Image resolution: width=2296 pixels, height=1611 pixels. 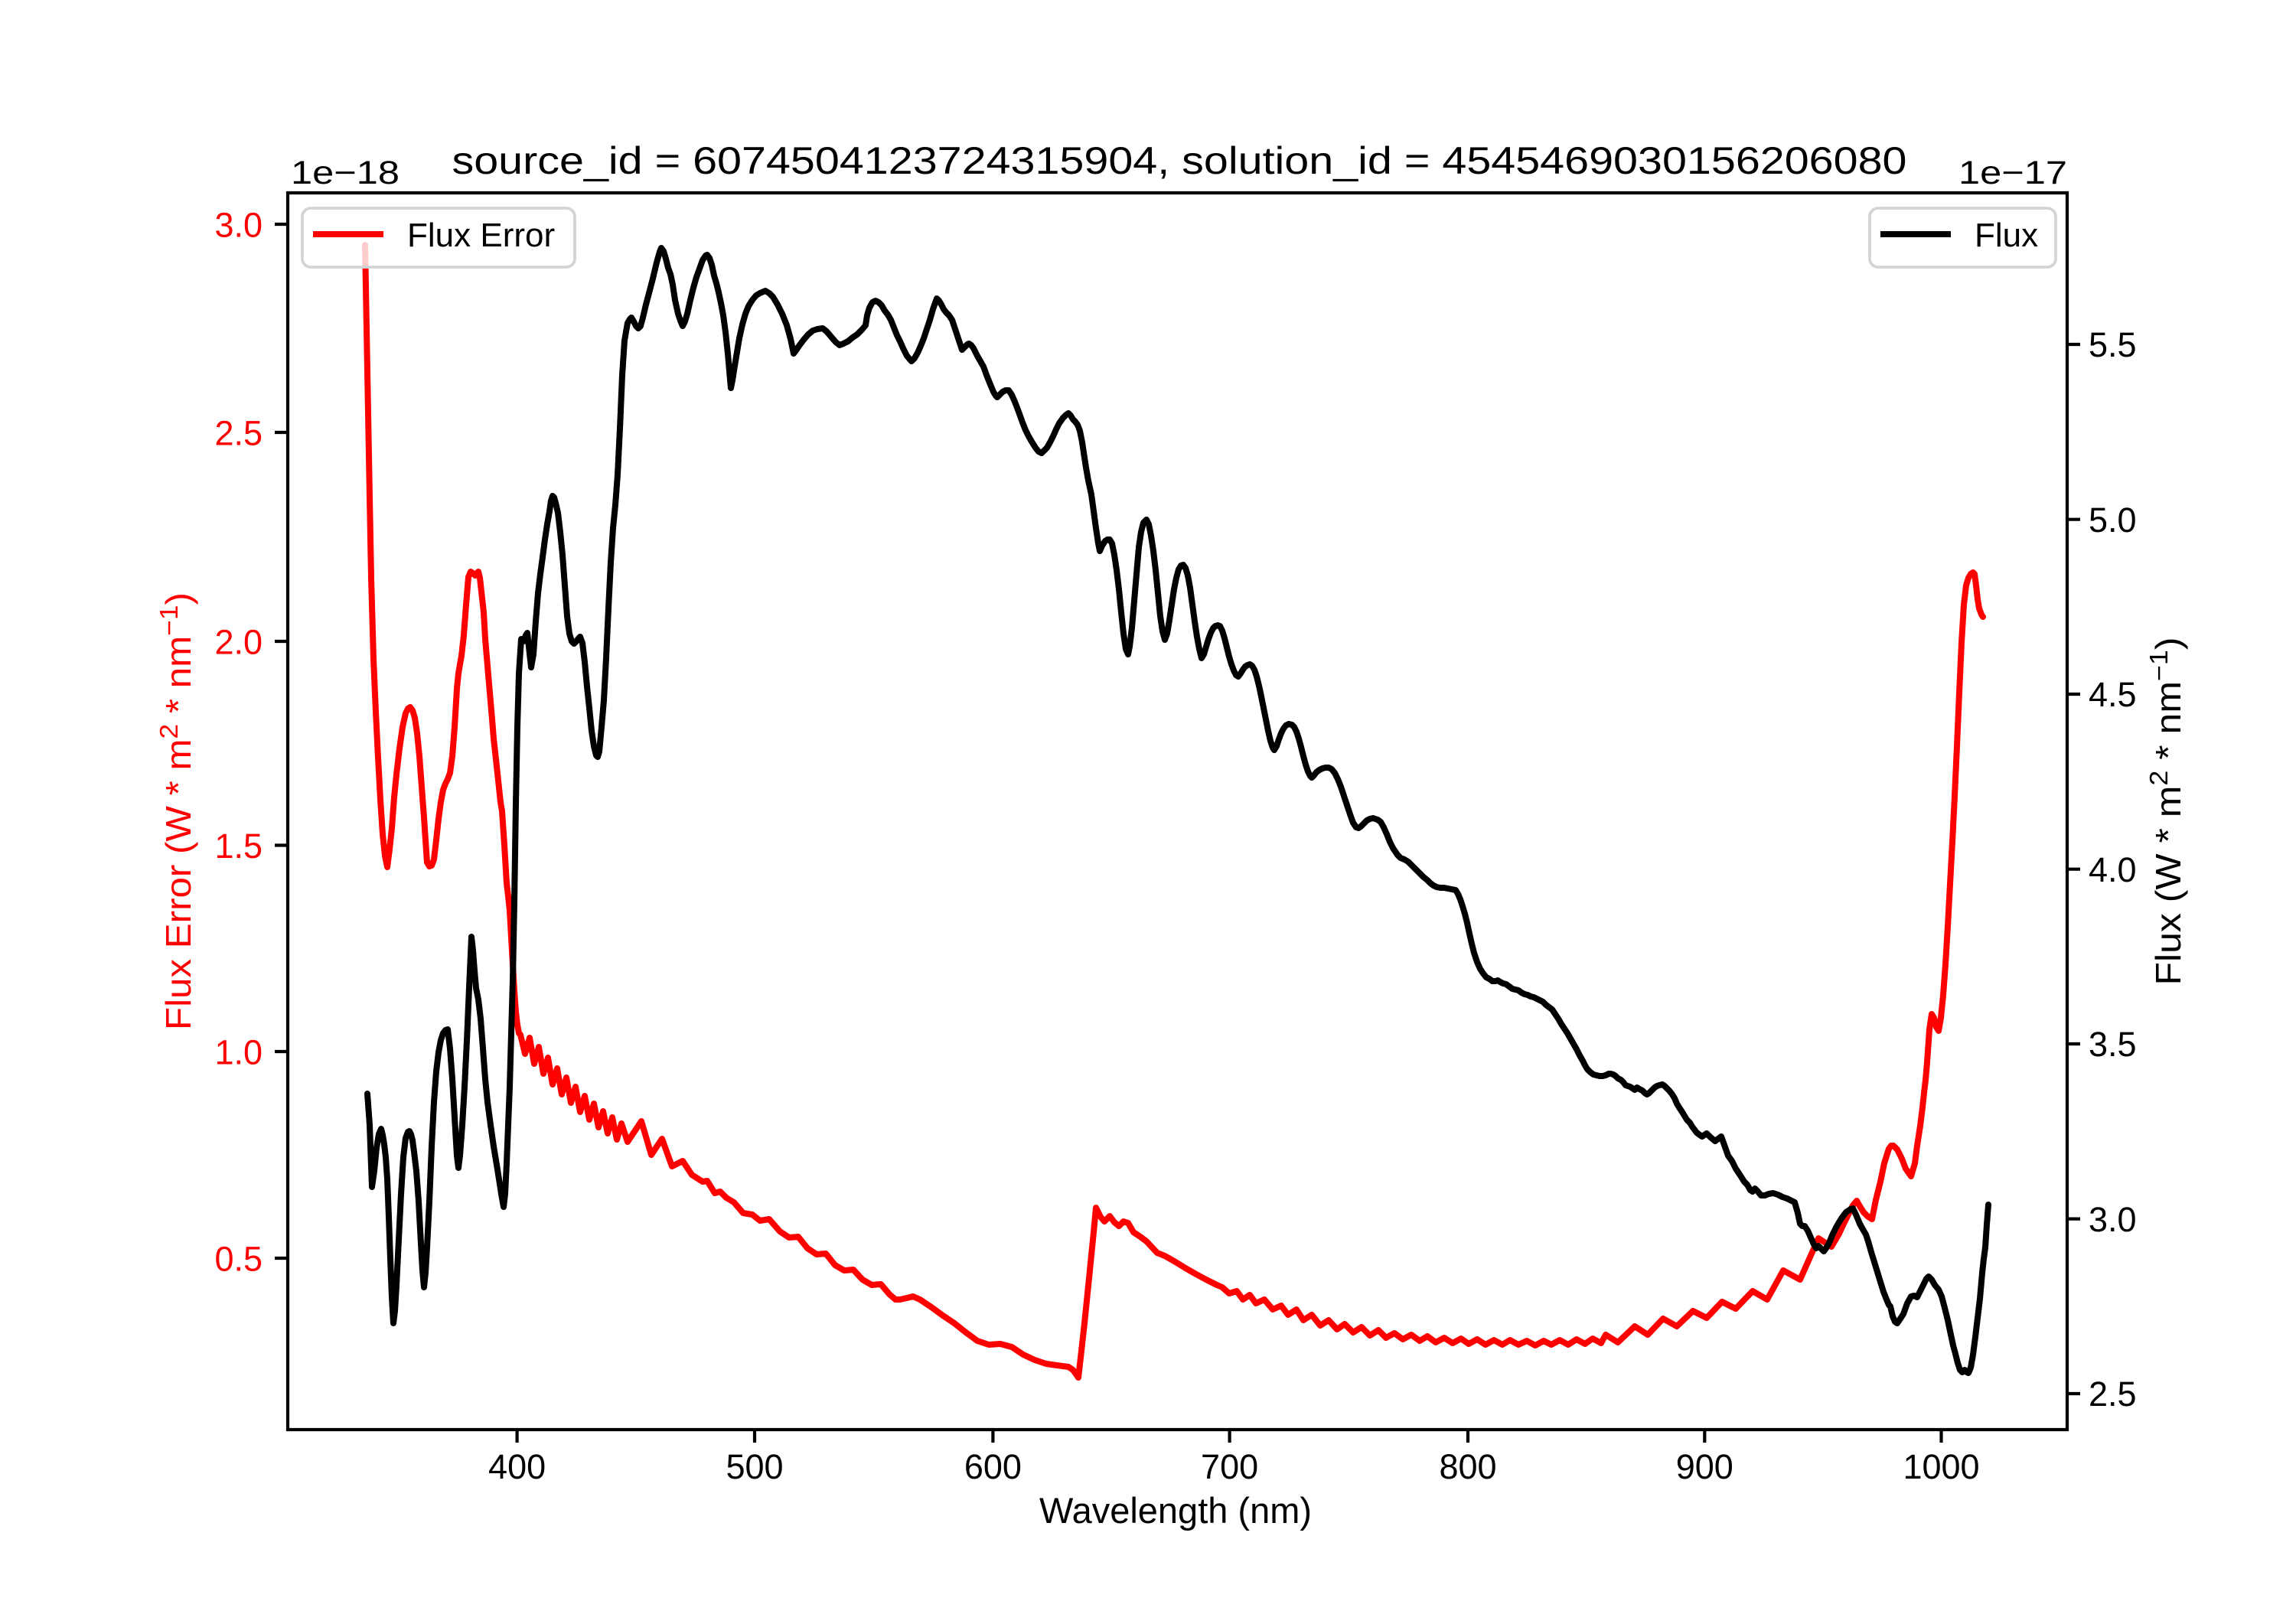 I want to click on svg-text: Flux (W * m2 * nm−1), so click(x=2166, y=812).